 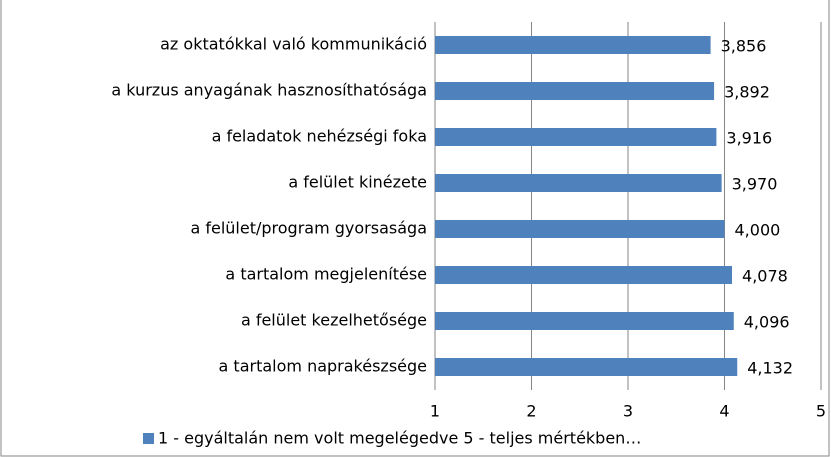 I want to click on value-label: 3,892, so click(x=747, y=92).